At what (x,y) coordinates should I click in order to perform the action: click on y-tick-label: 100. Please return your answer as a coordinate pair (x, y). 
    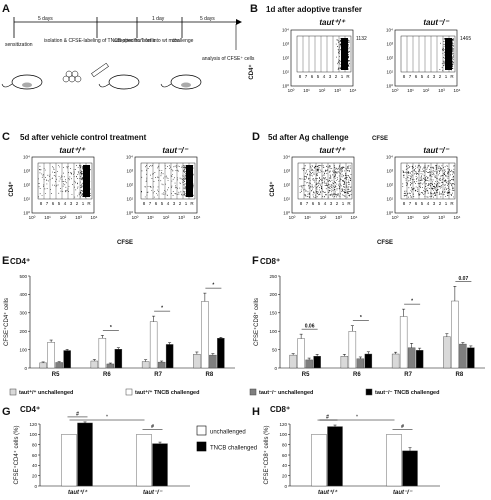
    Looking at the image, I should click on (23, 349).